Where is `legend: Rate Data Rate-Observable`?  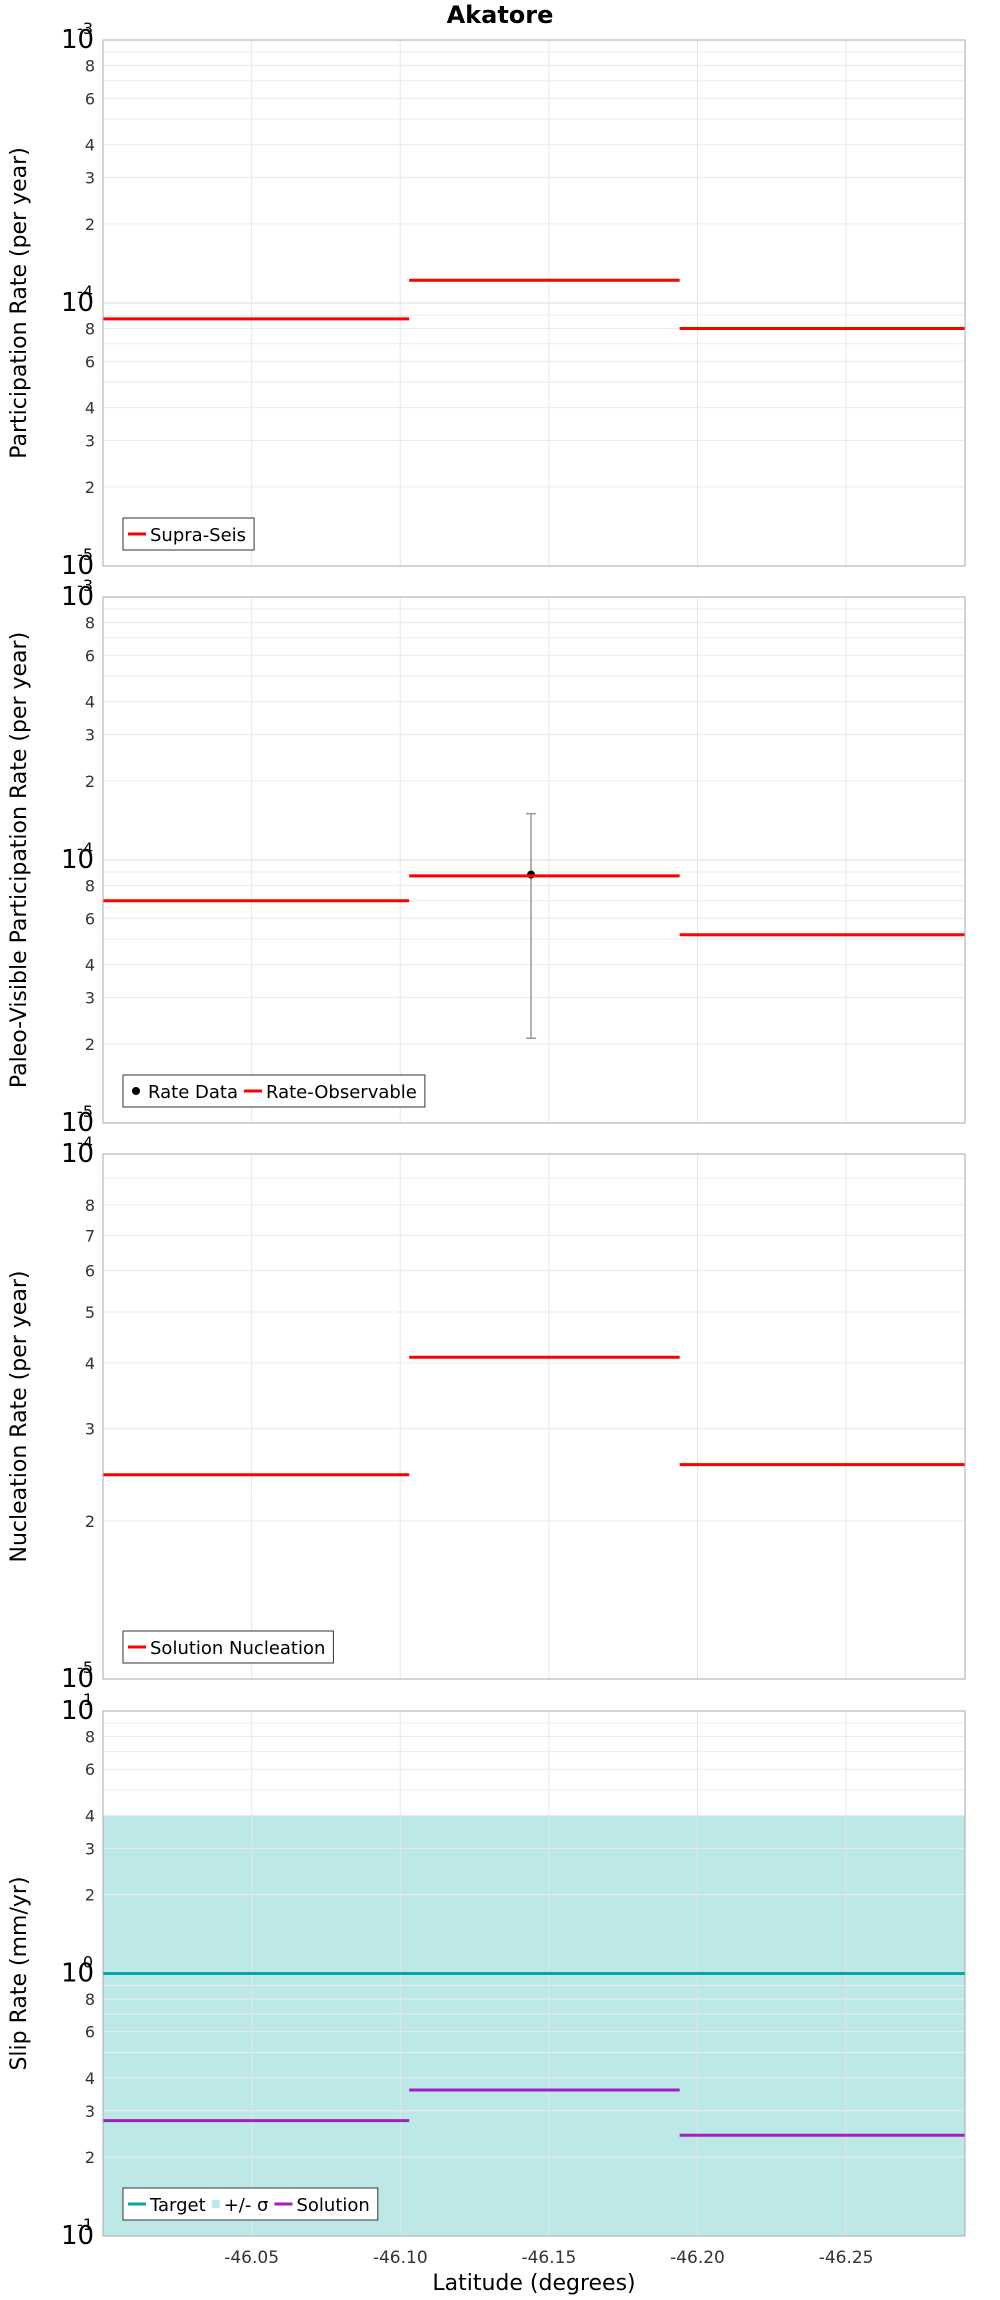
legend: Rate Data Rate-Observable is located at coordinates (274, 1091).